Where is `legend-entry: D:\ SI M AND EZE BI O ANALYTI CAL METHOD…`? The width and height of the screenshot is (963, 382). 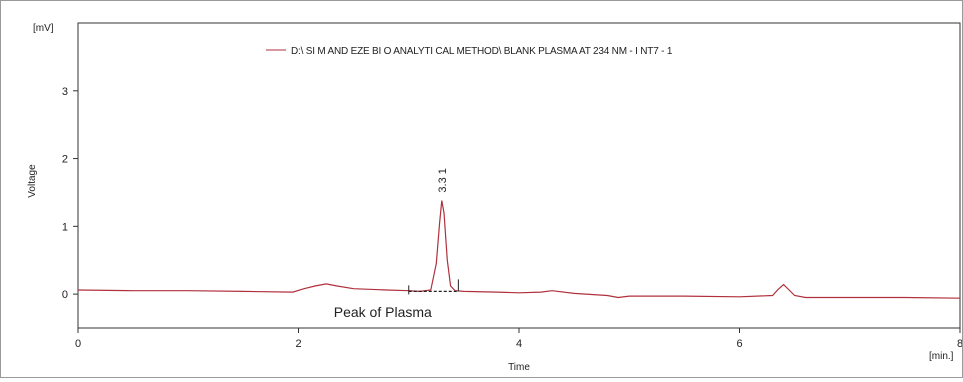
legend-entry: D:\ SI M AND EZE BI O ANALYTI CAL METHOD… is located at coordinates (482, 51).